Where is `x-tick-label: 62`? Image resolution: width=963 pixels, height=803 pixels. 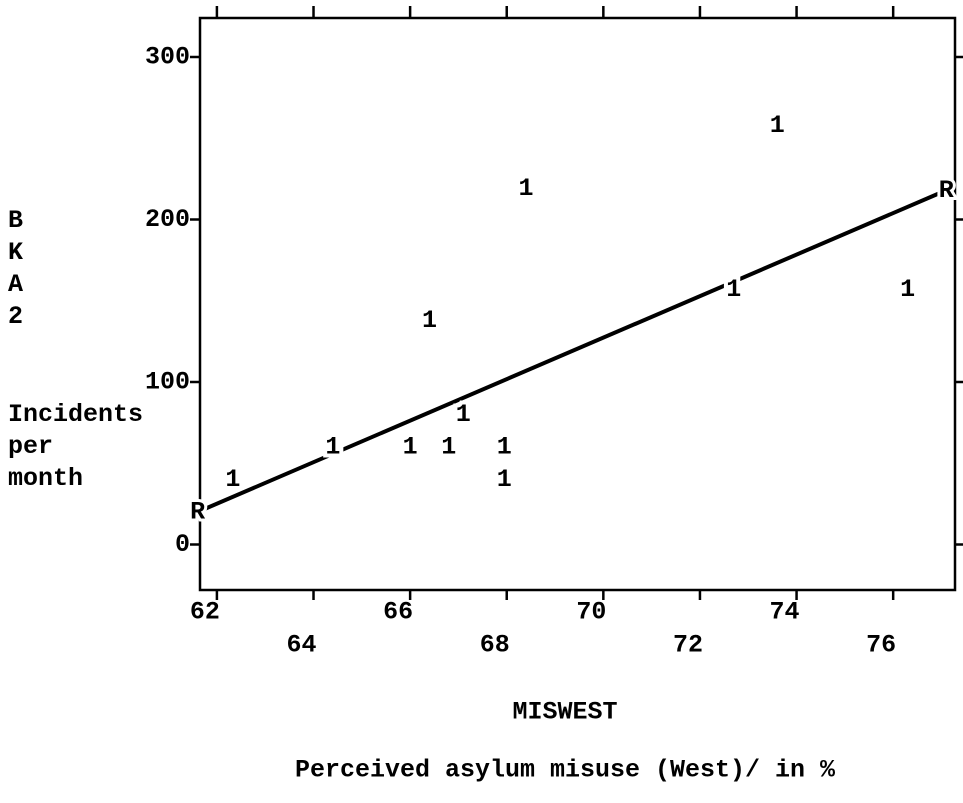
x-tick-label: 62 is located at coordinates (205, 612).